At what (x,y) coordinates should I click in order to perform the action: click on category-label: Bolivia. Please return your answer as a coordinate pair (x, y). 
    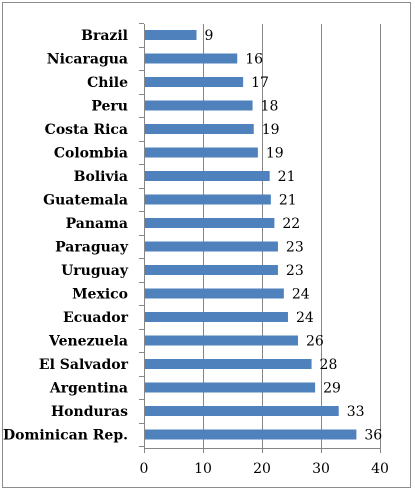
    Looking at the image, I should click on (101, 177).